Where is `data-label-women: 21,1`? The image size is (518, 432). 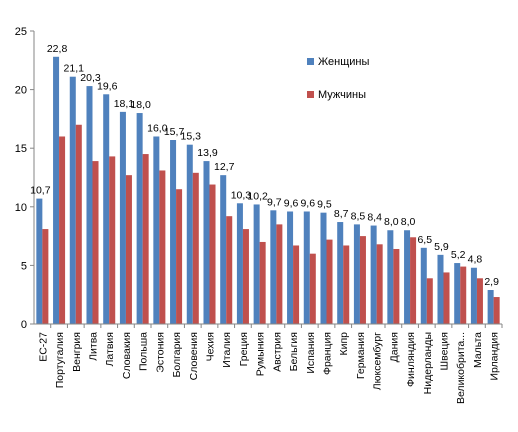
data-label-women: 21,1 is located at coordinates (74, 69).